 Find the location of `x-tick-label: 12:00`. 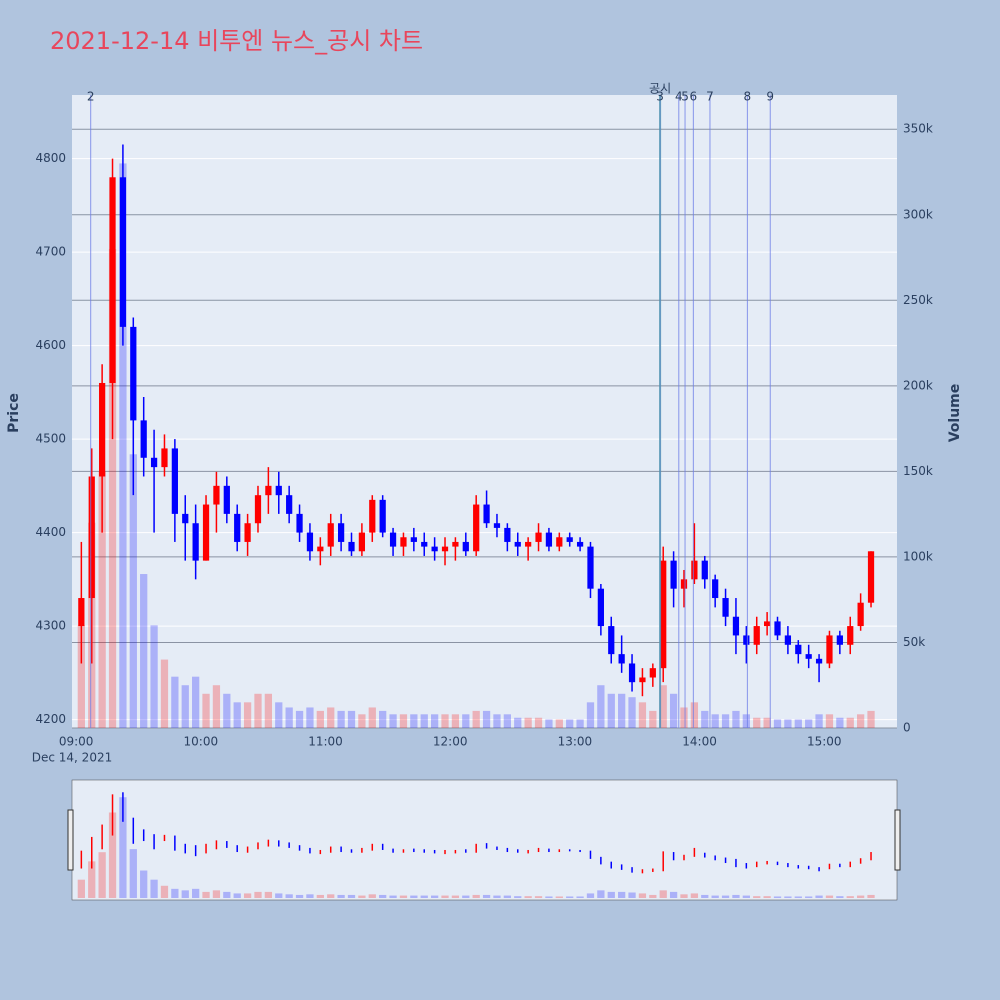

x-tick-label: 12:00 is located at coordinates (450, 742).